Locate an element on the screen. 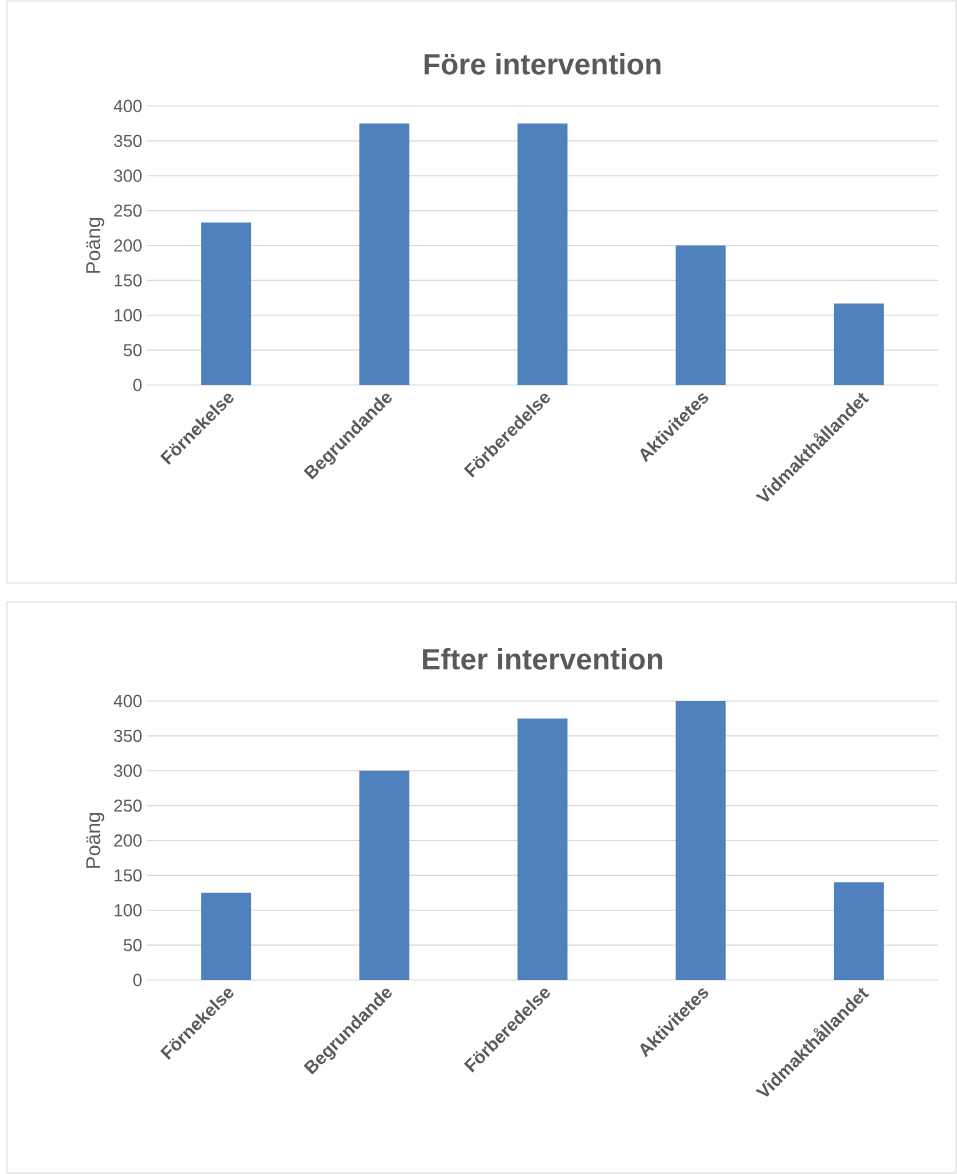 The width and height of the screenshot is (957, 1174). chart-title: Före intervention is located at coordinates (542, 64).